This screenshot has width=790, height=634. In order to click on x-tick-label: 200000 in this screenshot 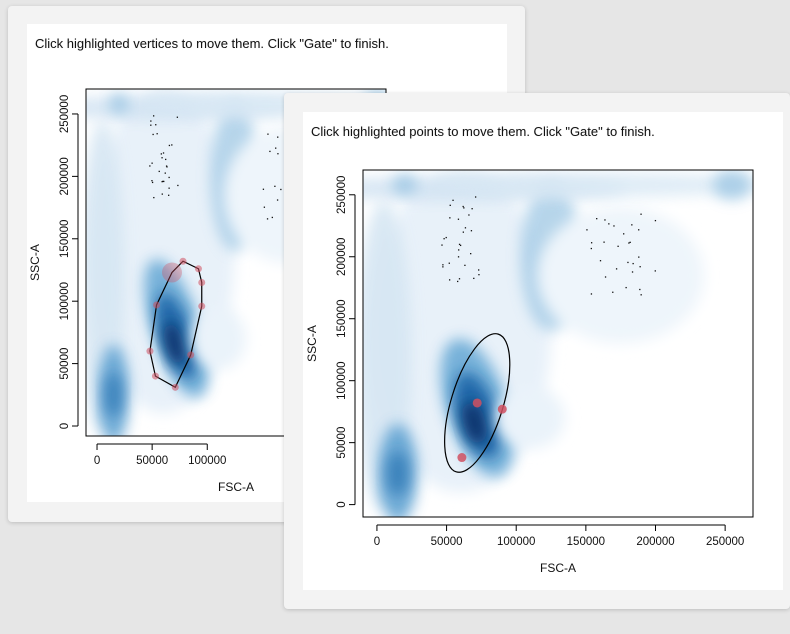, I will do `click(655, 542)`.